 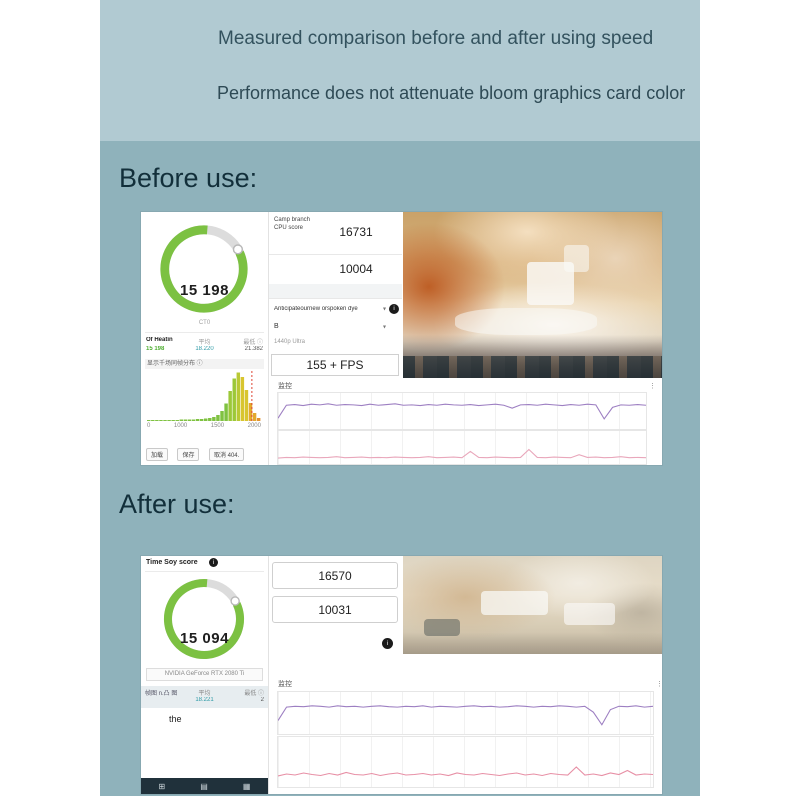 I want to click on stat-value-2: 18.221, so click(x=204, y=700).